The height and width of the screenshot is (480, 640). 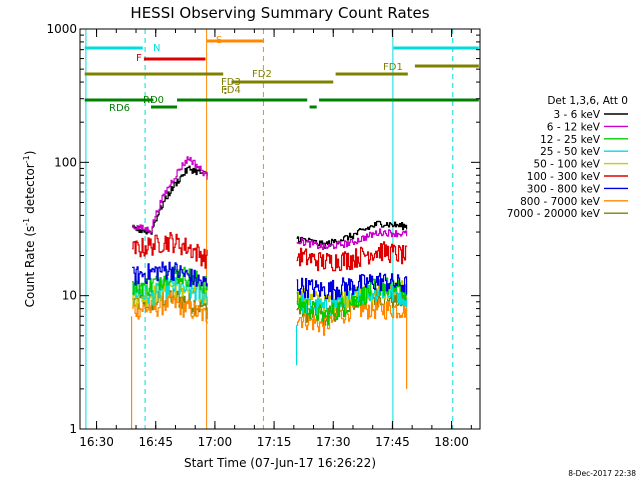 I want to click on legend-entry-label: 800 - 7000 keV, so click(x=560, y=202).